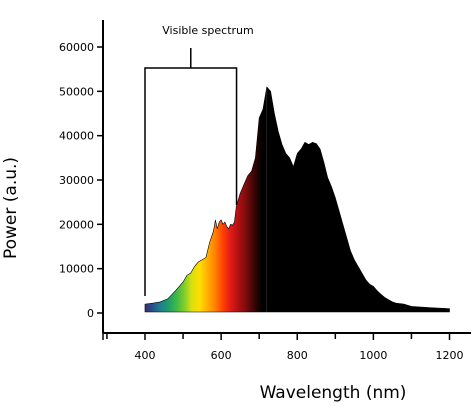  I want to click on spectrum-area-visible, so click(206, 199).